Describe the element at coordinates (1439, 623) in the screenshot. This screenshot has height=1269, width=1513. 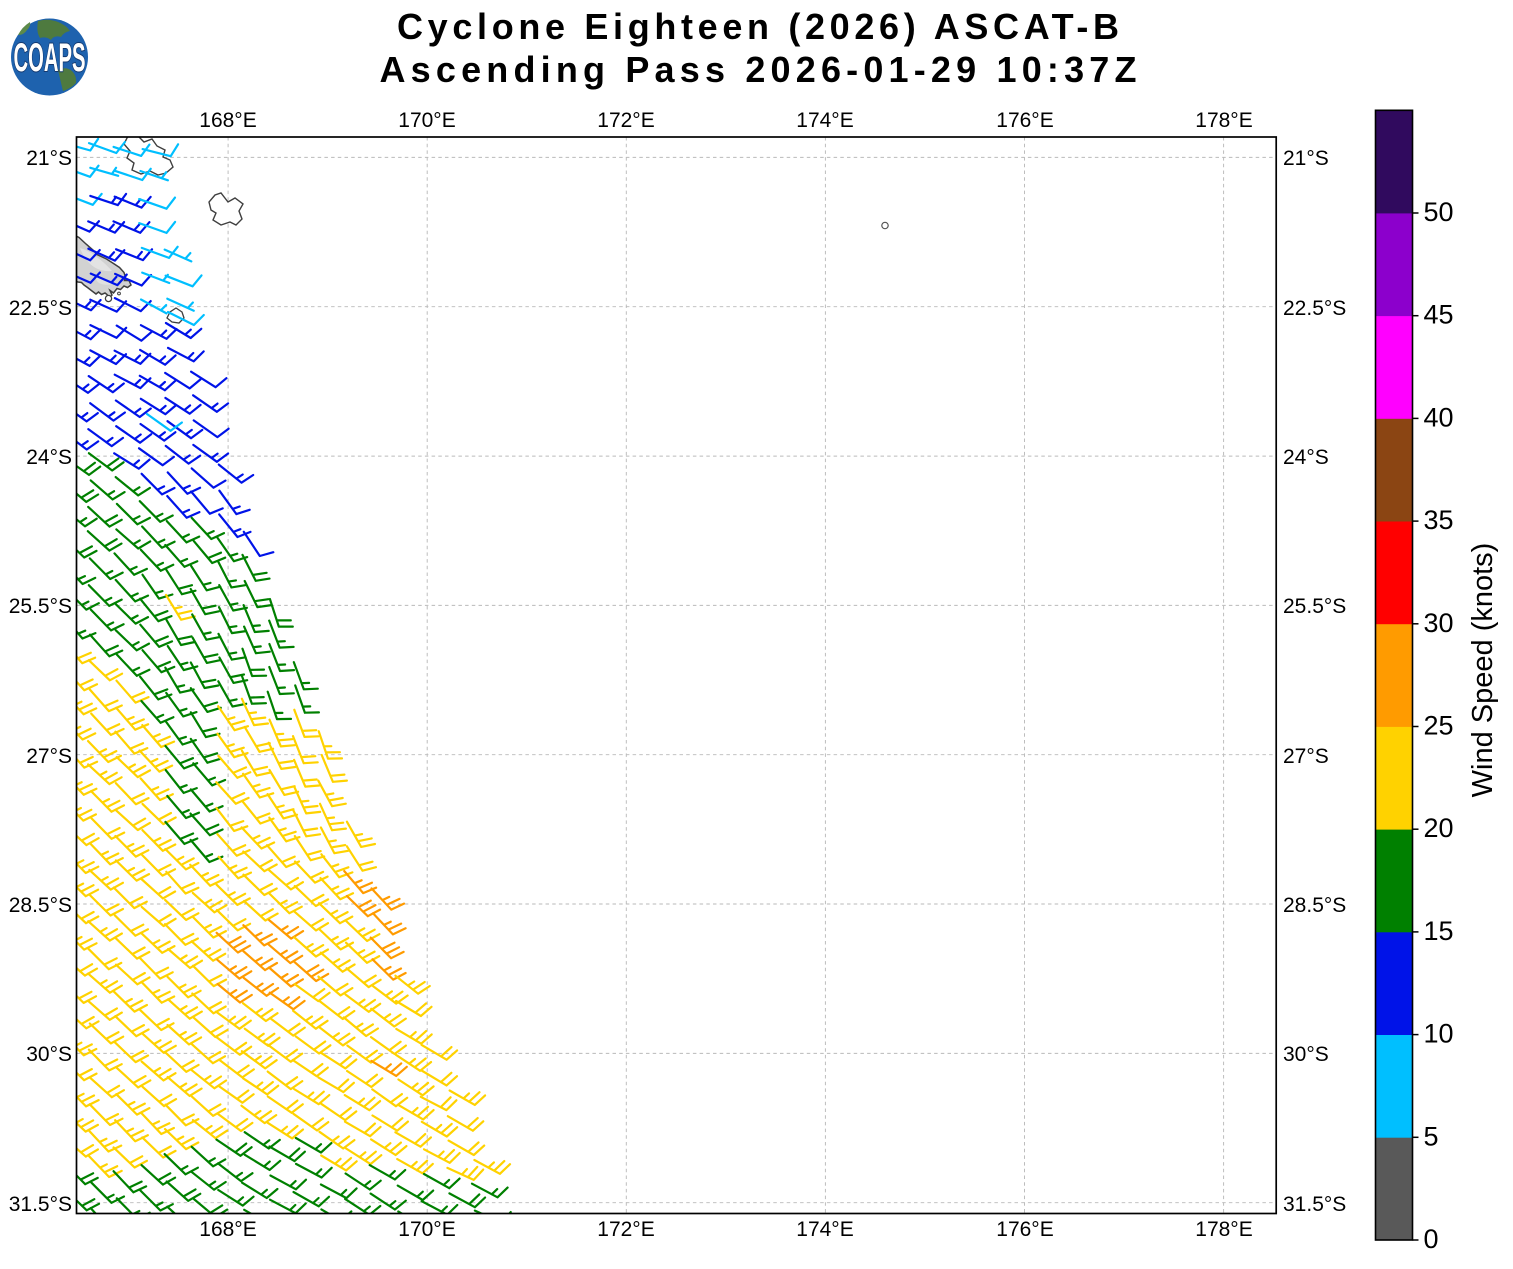
I see `svg-text: 30` at that location.